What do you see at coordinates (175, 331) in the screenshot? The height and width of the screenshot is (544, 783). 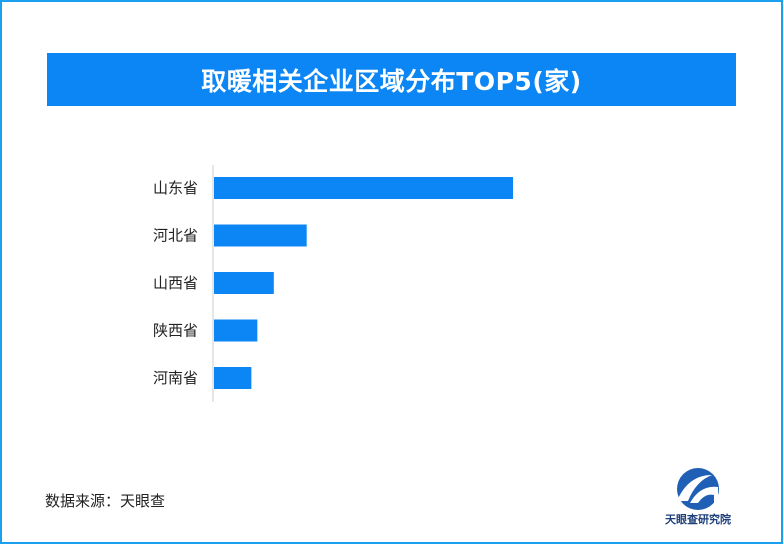 I see `category-label-4: 陕西省` at bounding box center [175, 331].